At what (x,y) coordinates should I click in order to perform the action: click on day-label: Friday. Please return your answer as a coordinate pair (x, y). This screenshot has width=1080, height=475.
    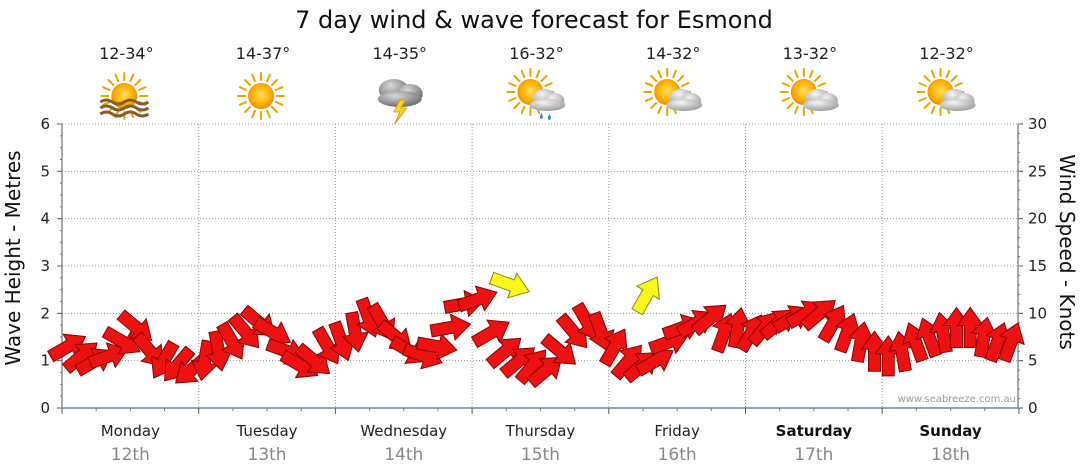
    Looking at the image, I should click on (677, 431).